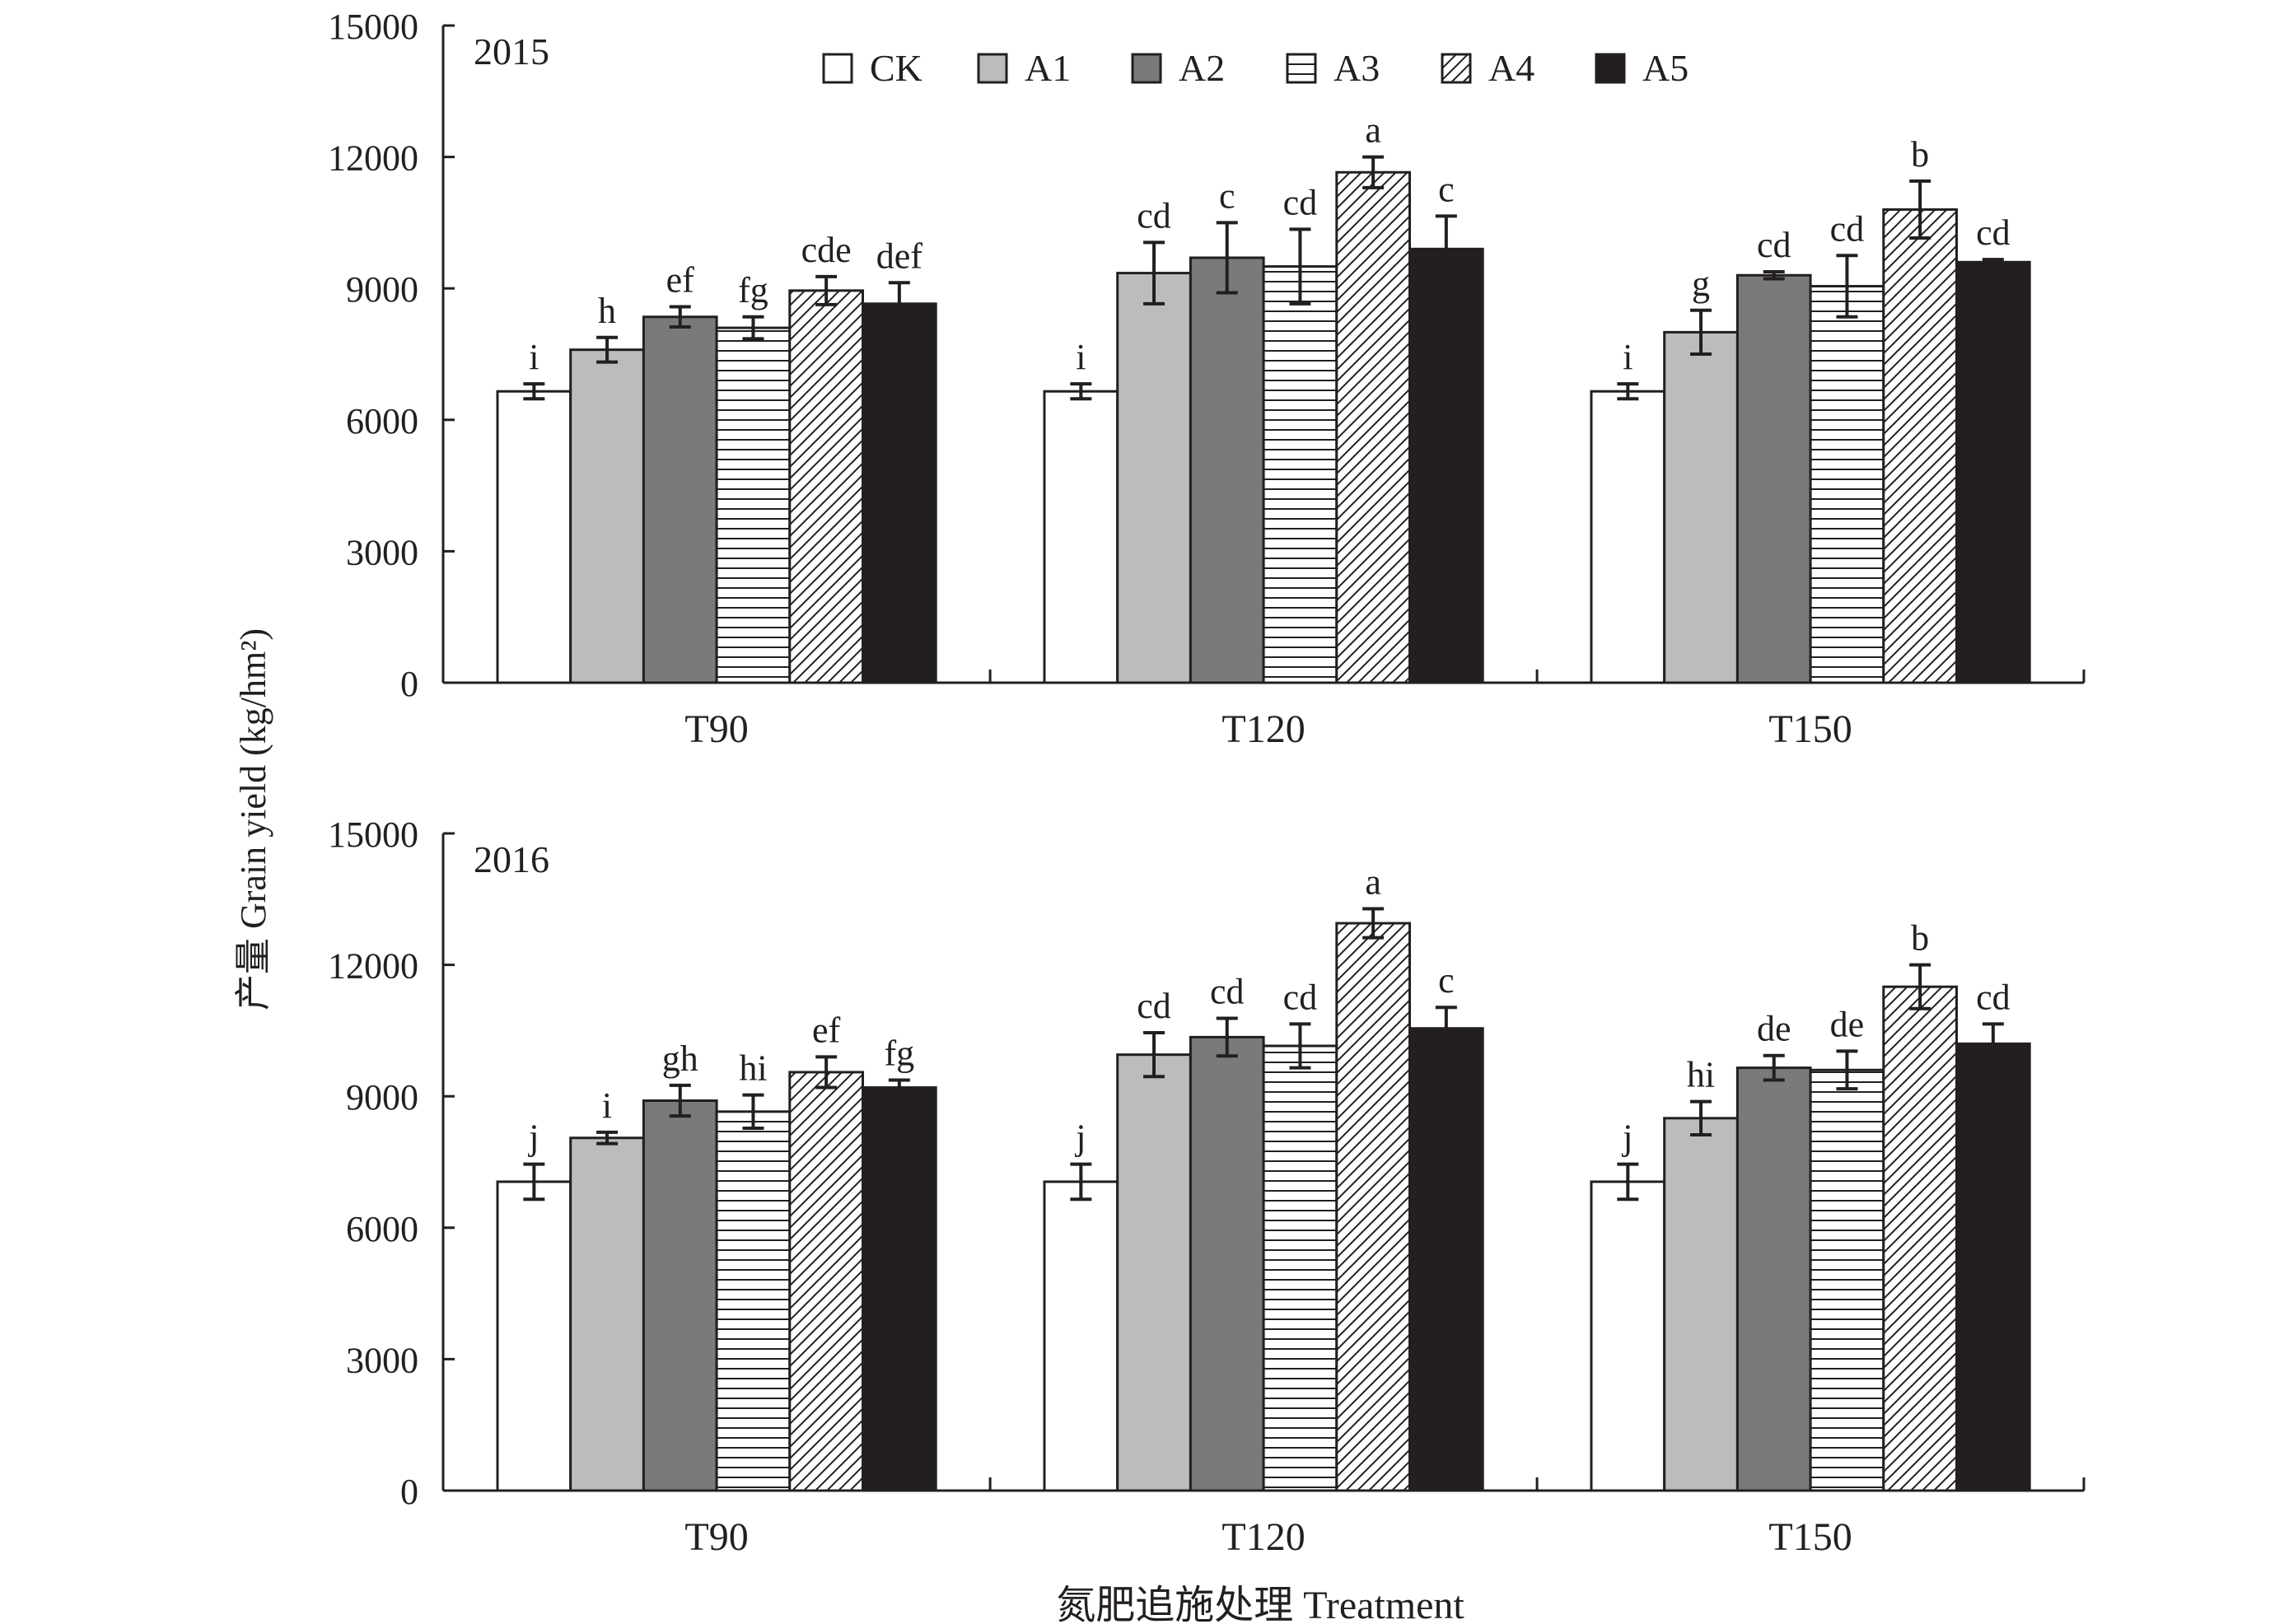 This screenshot has height=1624, width=2270. What do you see at coordinates (826, 1030) in the screenshot?
I see `significance-letter-2016-T90-A4: ef` at bounding box center [826, 1030].